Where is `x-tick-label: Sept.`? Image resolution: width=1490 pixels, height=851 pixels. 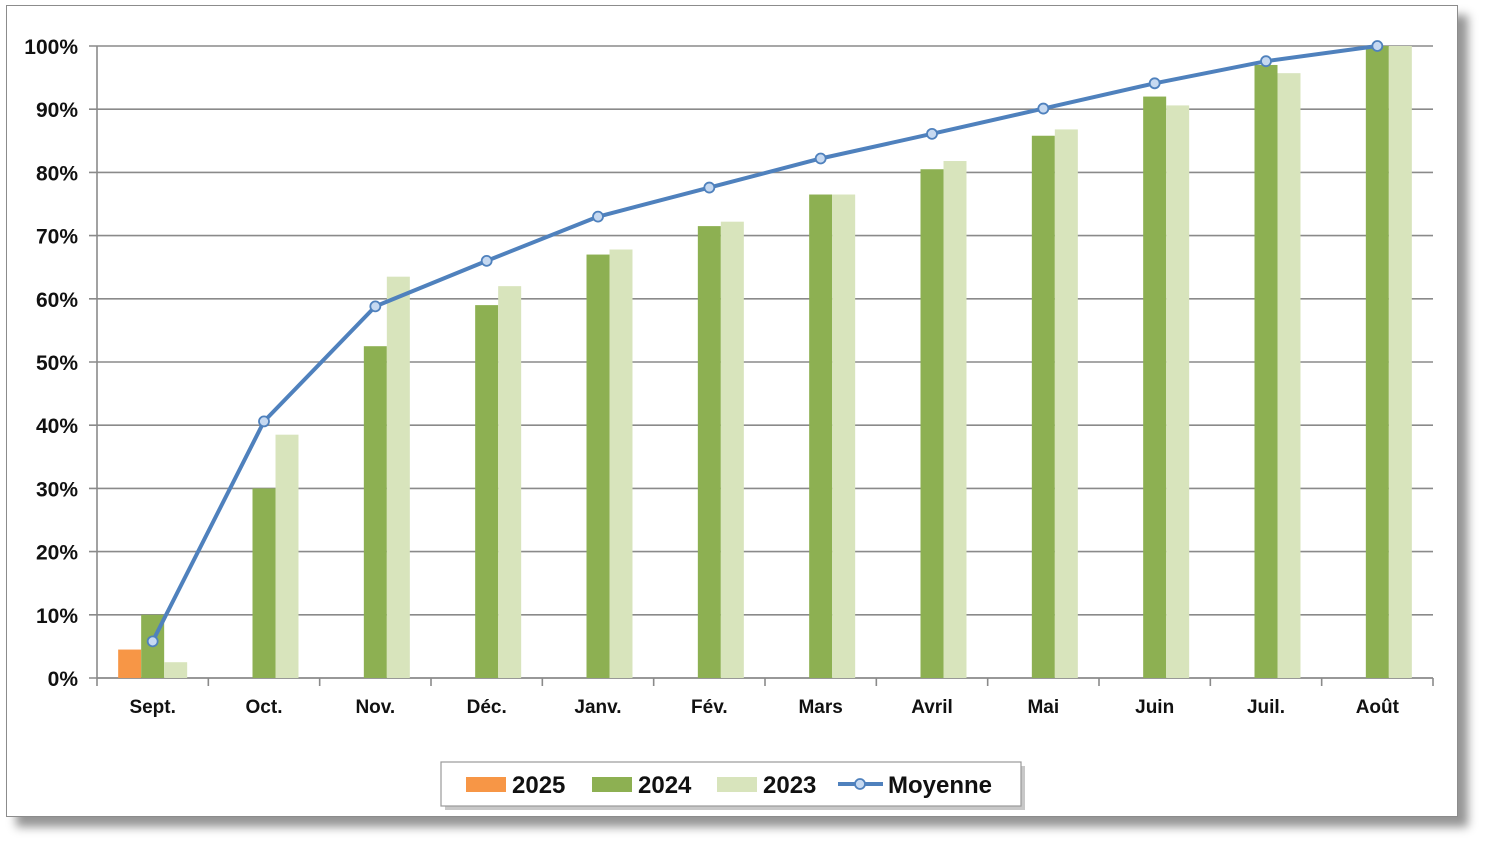
x-tick-label: Sept. is located at coordinates (152, 707).